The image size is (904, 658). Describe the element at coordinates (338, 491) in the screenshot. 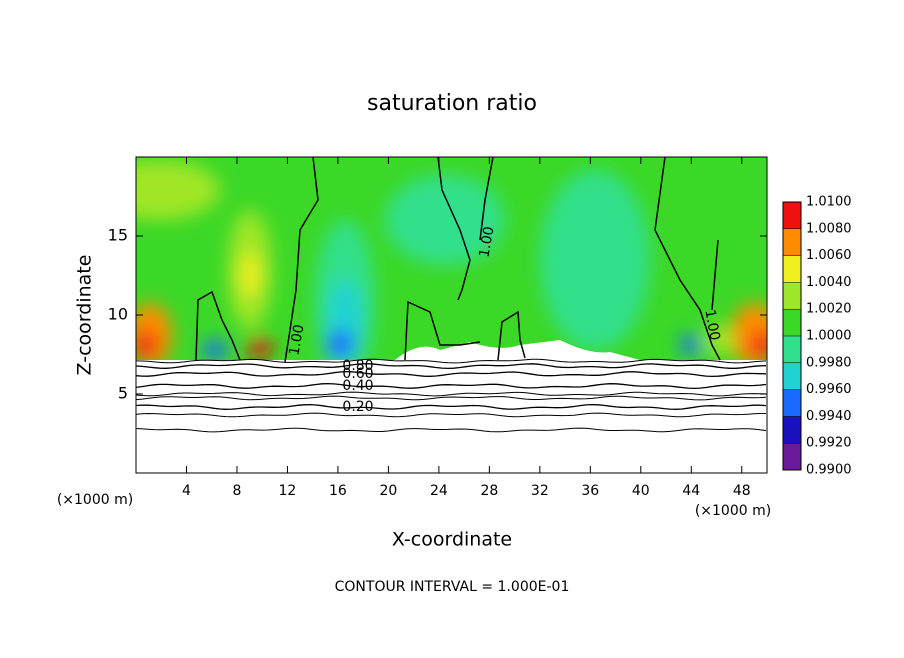

I see `x-tick-label: 16` at that location.